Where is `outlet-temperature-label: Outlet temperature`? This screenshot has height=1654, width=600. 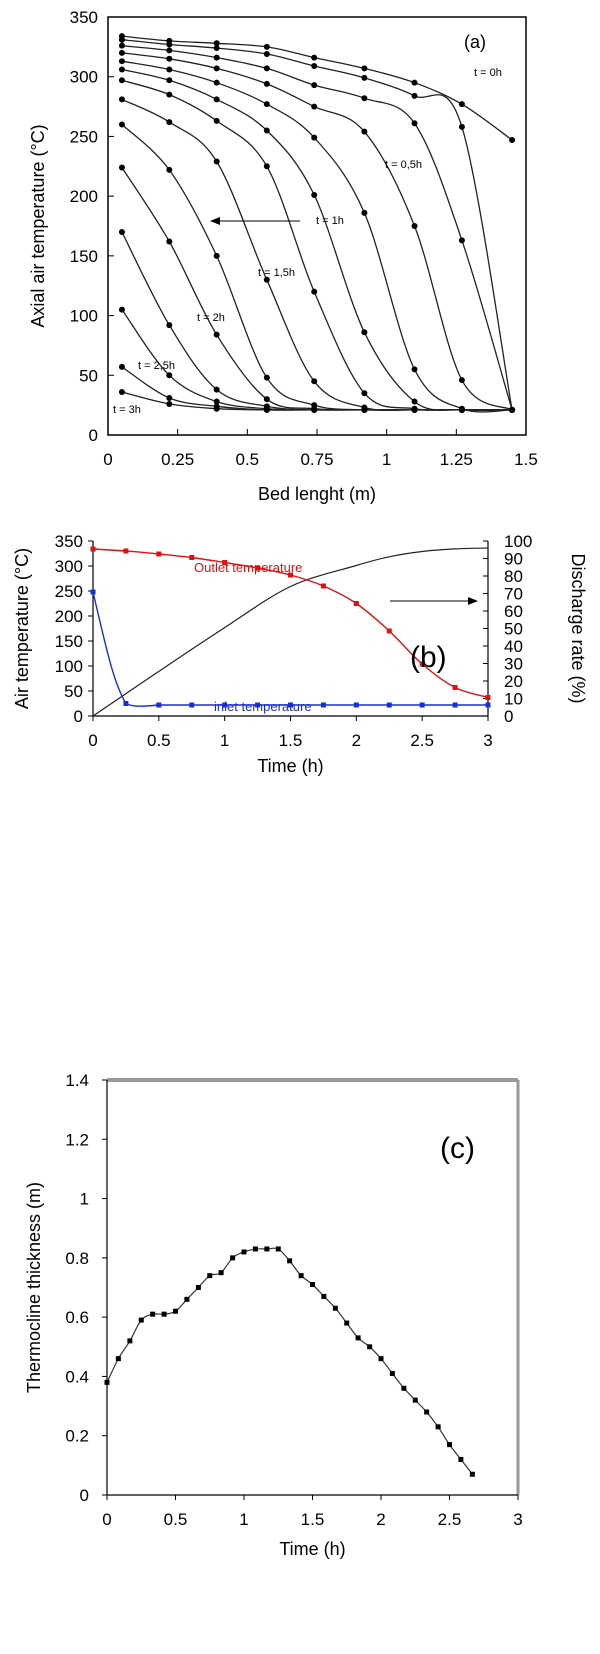 outlet-temperature-label: Outlet temperature is located at coordinates (248, 567).